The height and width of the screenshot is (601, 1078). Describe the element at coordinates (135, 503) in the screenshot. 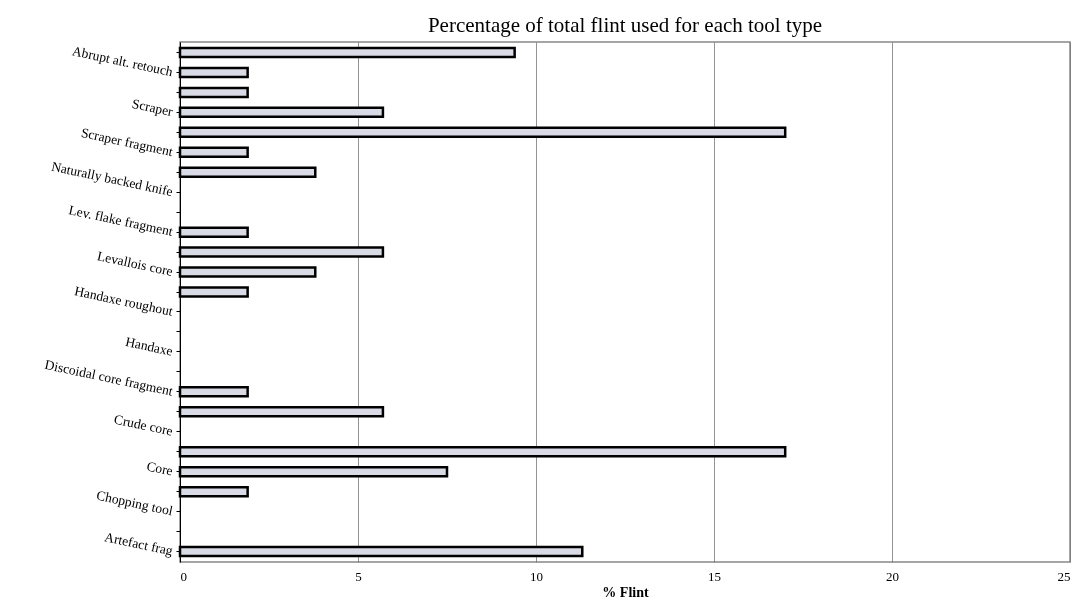

I see `y-tick-label: Chopping tool` at that location.